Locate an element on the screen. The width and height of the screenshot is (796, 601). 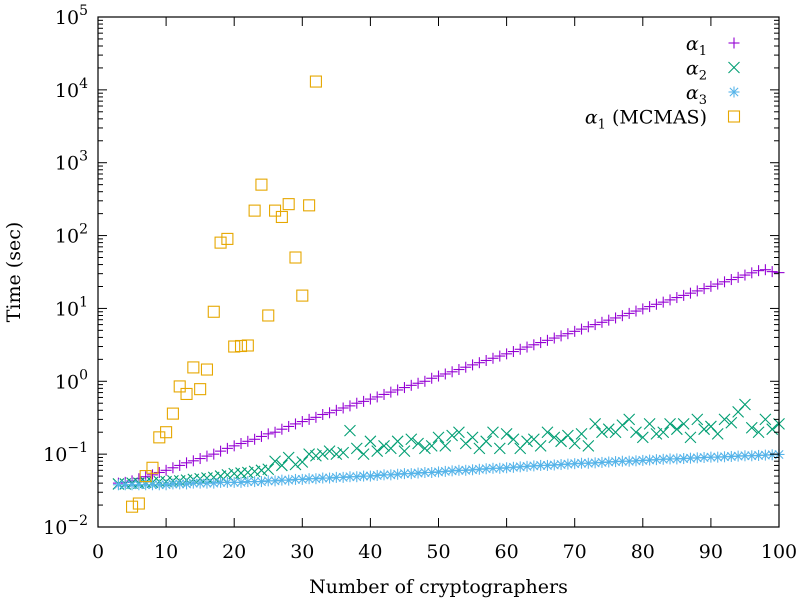
x-tick-label: 70 is located at coordinates (575, 552).